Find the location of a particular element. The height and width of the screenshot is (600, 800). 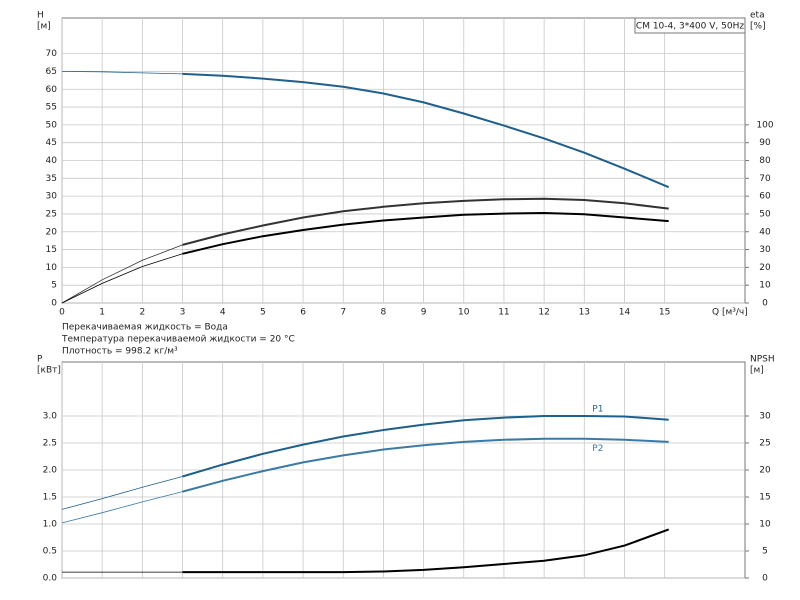

legend-box is located at coordinates (690, 25).